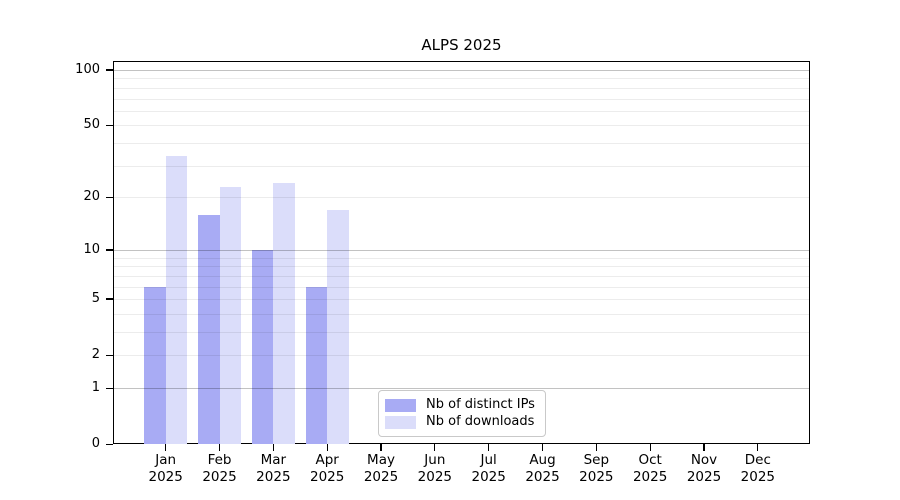 This screenshot has height=500, width=900. I want to click on y-tick-label-0: 0, so click(95, 444).